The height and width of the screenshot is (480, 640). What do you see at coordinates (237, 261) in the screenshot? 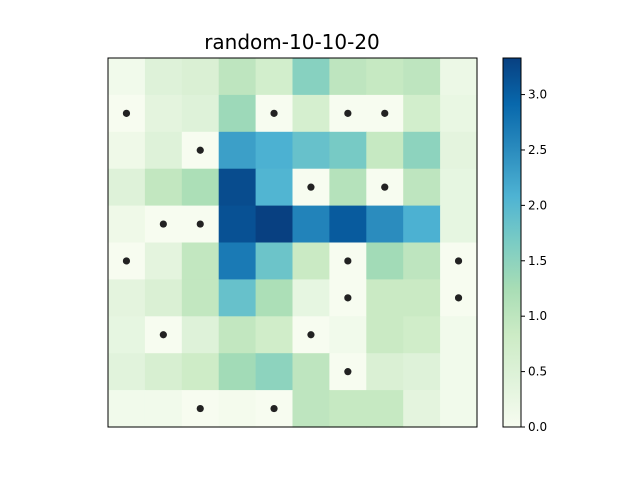
I see `heatmap-cell-r5-c3` at bounding box center [237, 261].